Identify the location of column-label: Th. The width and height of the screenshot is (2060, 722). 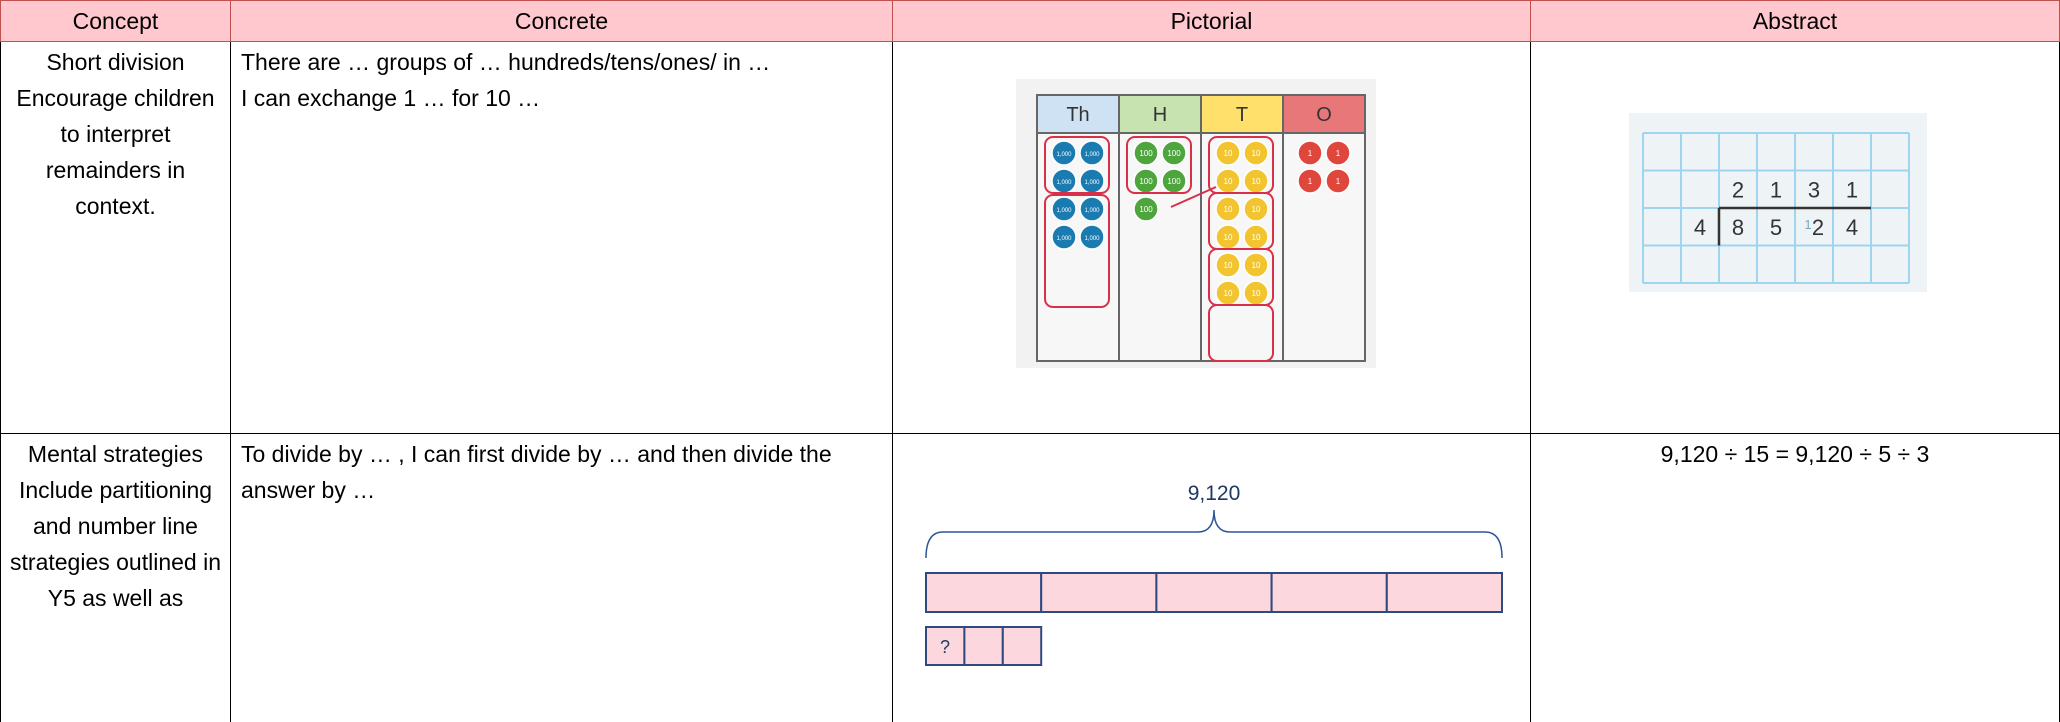
(1077, 115).